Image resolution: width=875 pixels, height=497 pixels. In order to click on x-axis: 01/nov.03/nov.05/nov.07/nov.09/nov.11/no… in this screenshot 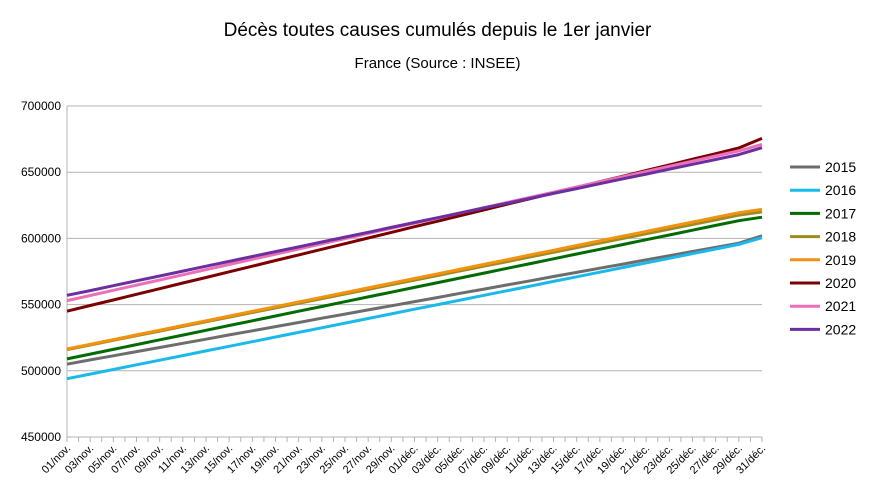, I will do `click(404, 457)`.